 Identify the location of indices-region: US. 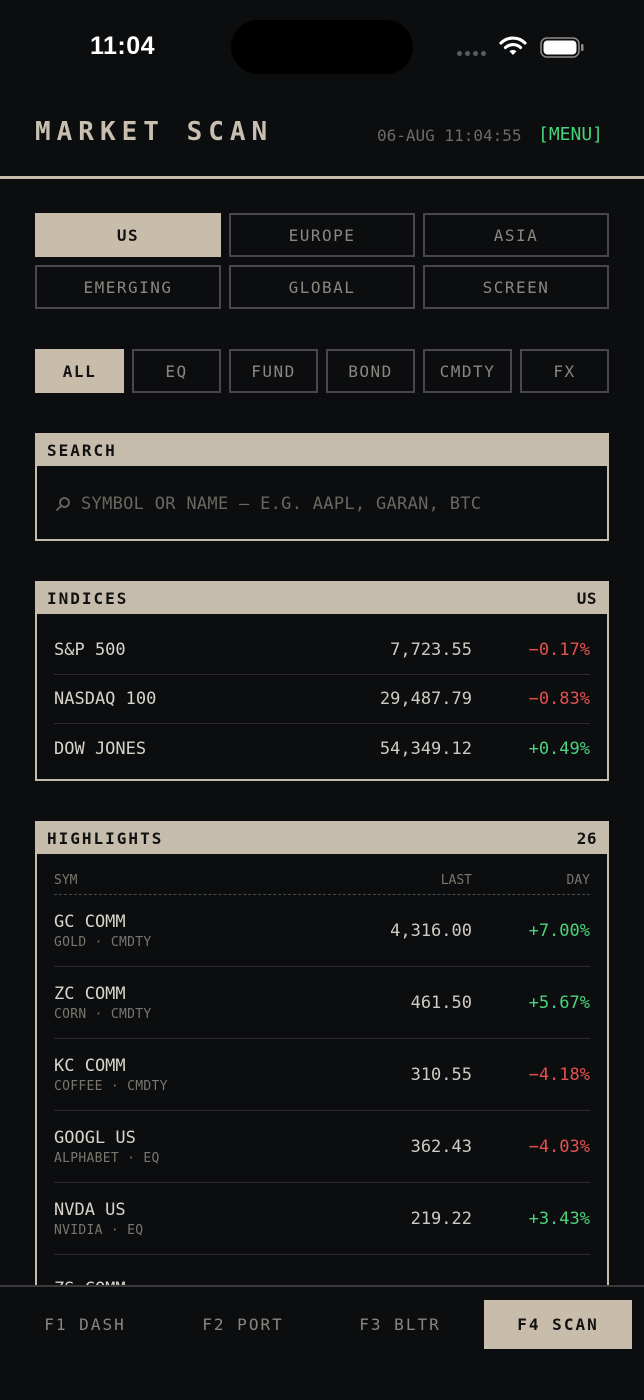
(586, 598).